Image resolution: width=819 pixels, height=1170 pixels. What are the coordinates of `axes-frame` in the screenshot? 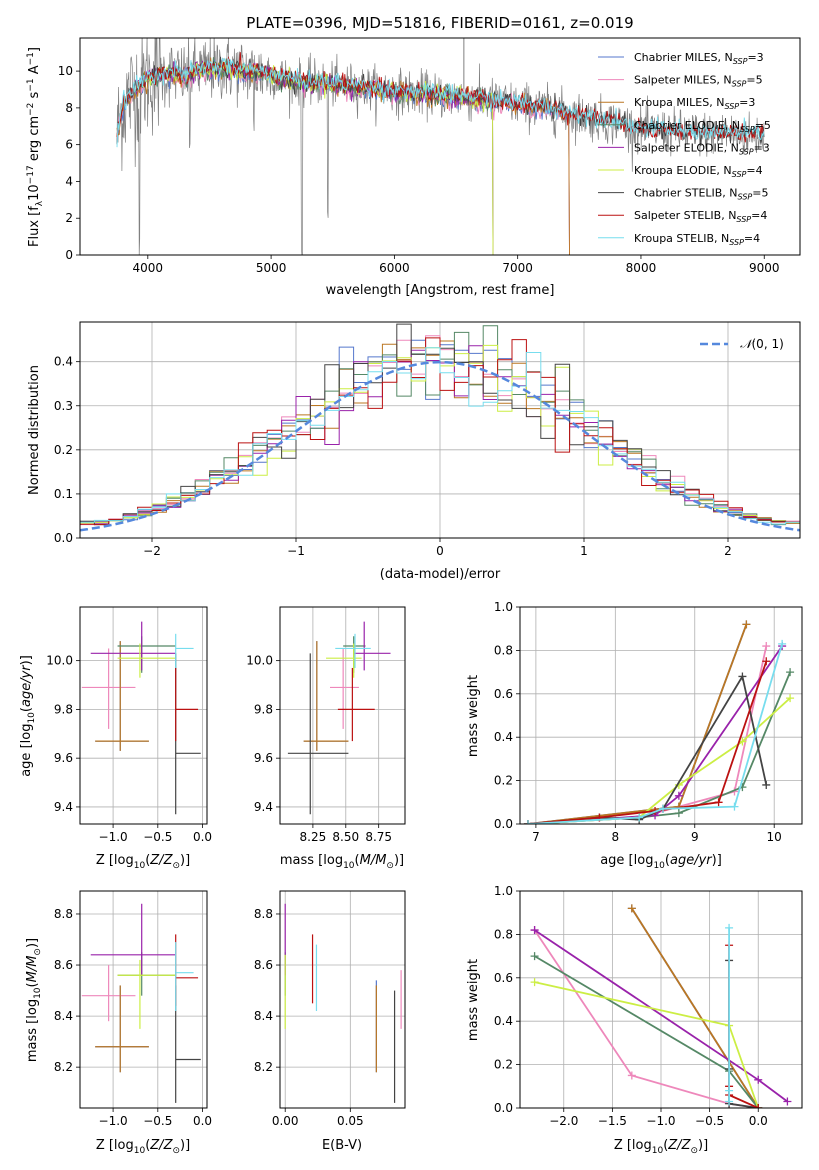 It's located at (143, 715).